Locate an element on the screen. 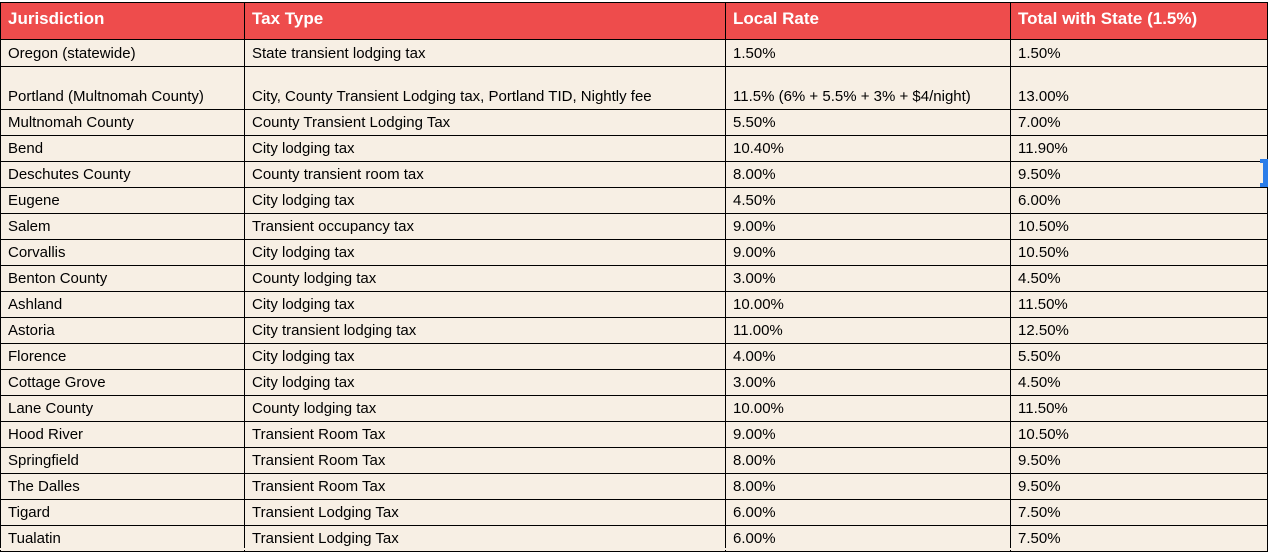 This screenshot has height=552, width=1269. table-row: Ashland City lodging tax 10.00% 11.50% is located at coordinates (634, 304).